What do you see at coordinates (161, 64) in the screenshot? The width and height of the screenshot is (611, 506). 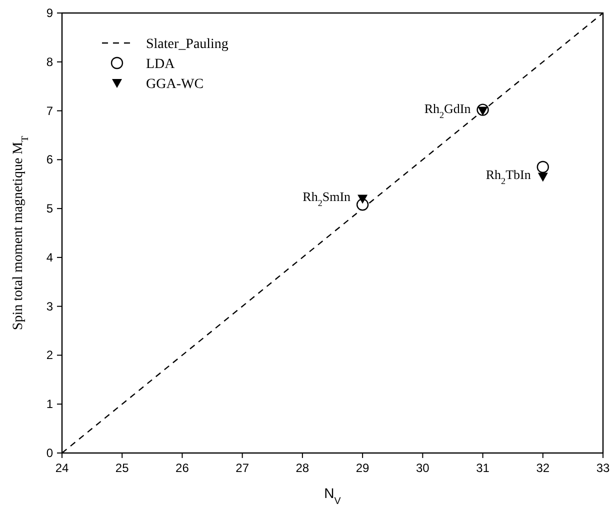 I see `legend-label: LDA` at bounding box center [161, 64].